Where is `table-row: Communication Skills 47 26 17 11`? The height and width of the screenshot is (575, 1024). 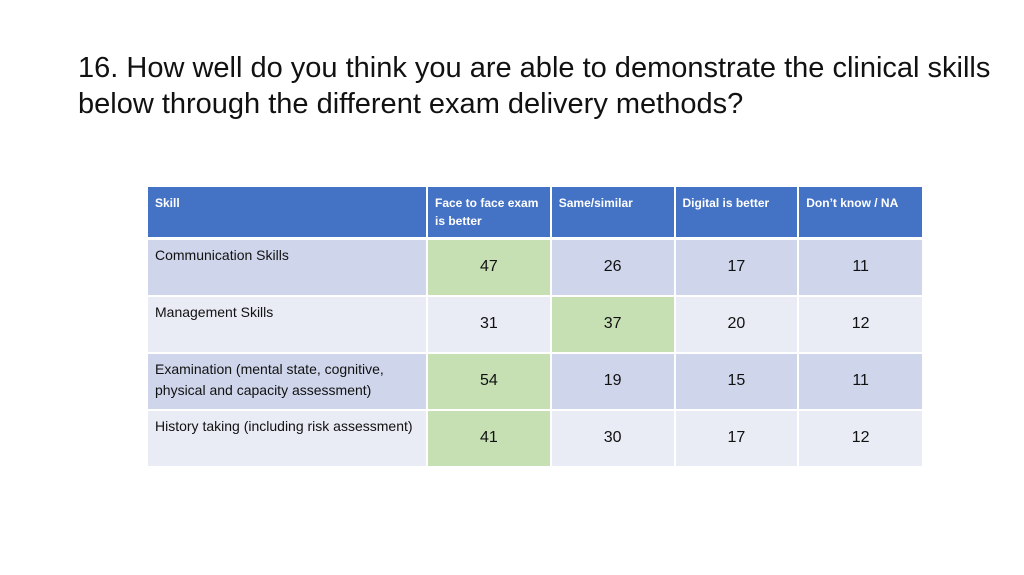 table-row: Communication Skills 47 26 17 11 is located at coordinates (535, 267).